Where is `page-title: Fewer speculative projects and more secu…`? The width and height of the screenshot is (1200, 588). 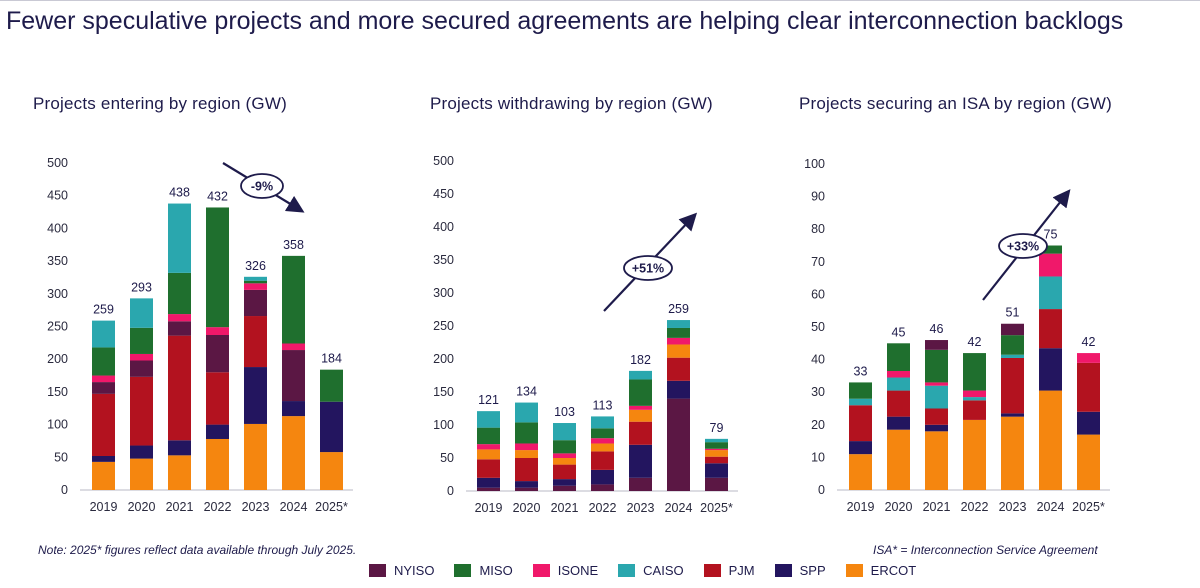 page-title: Fewer speculative projects and more secu… is located at coordinates (565, 21).